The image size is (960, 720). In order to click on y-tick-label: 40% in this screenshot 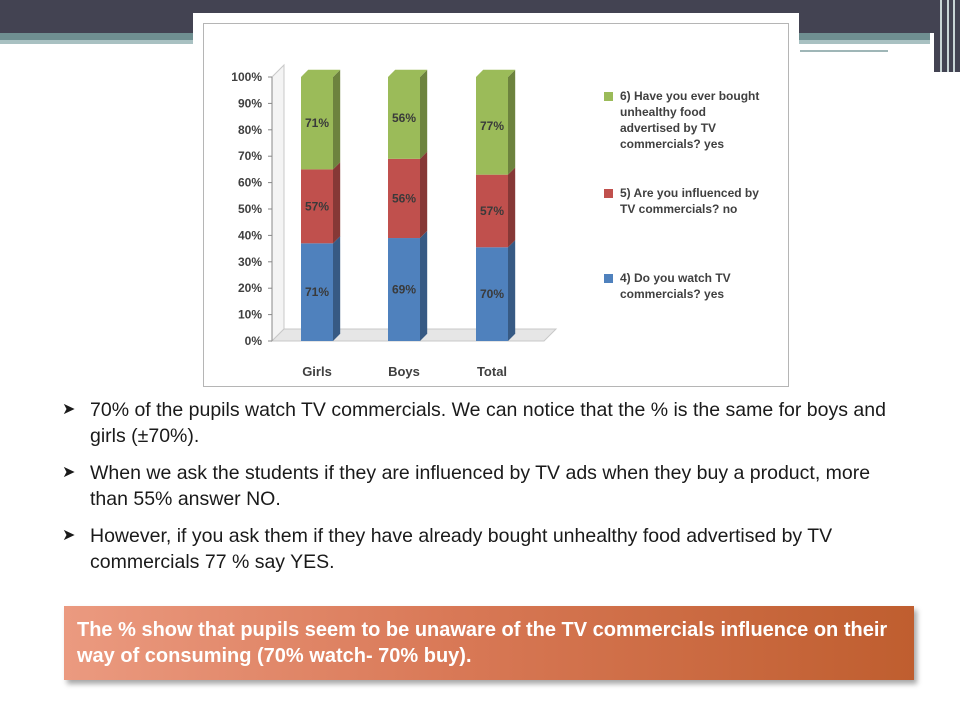, I will do `click(250, 235)`.